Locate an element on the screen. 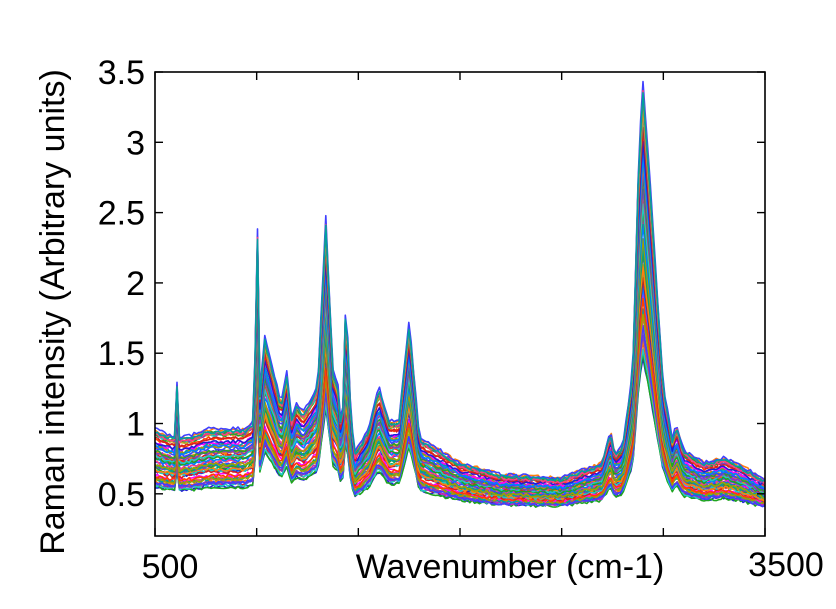 This screenshot has height=609, width=836. y-tick-label: 1 is located at coordinates (135, 425).